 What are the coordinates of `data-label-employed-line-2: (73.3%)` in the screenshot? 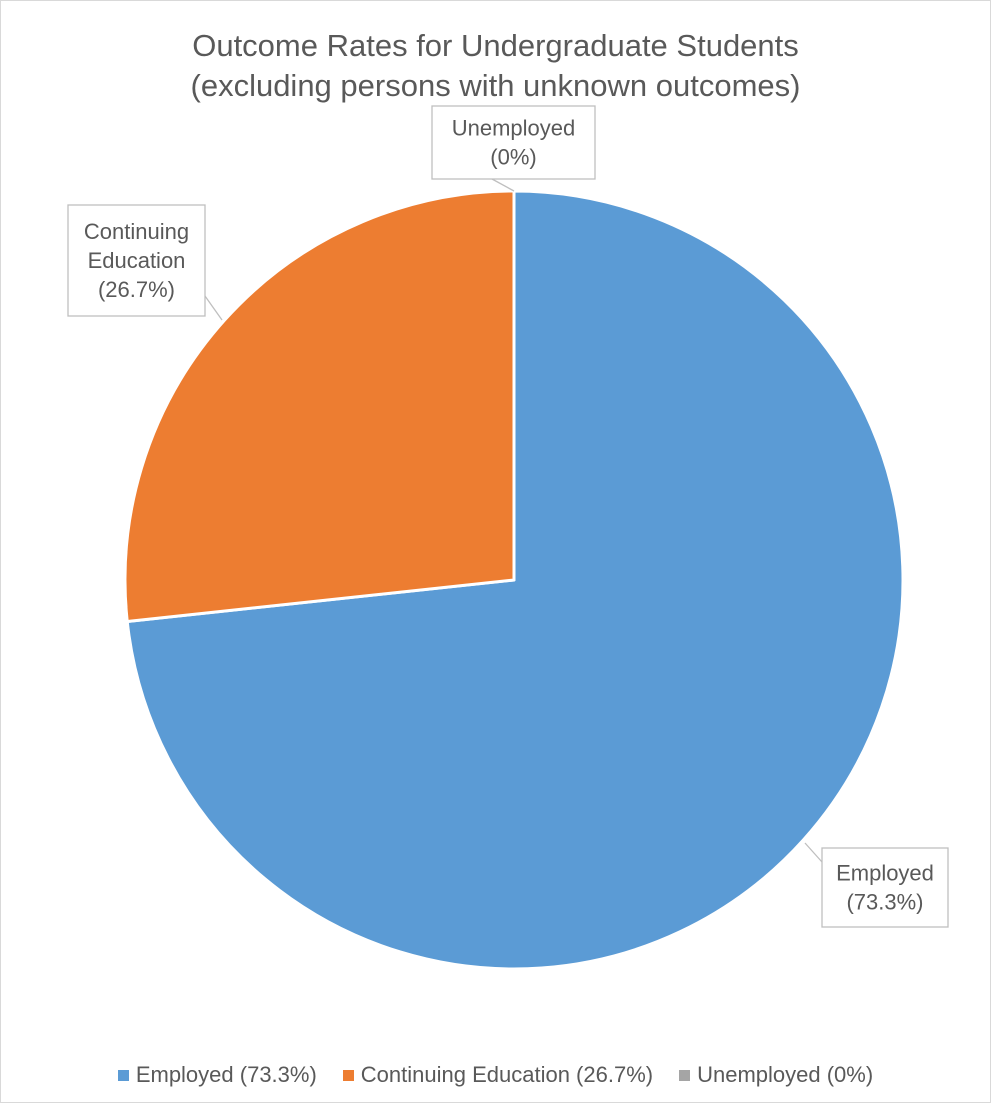 It's located at (884, 902).